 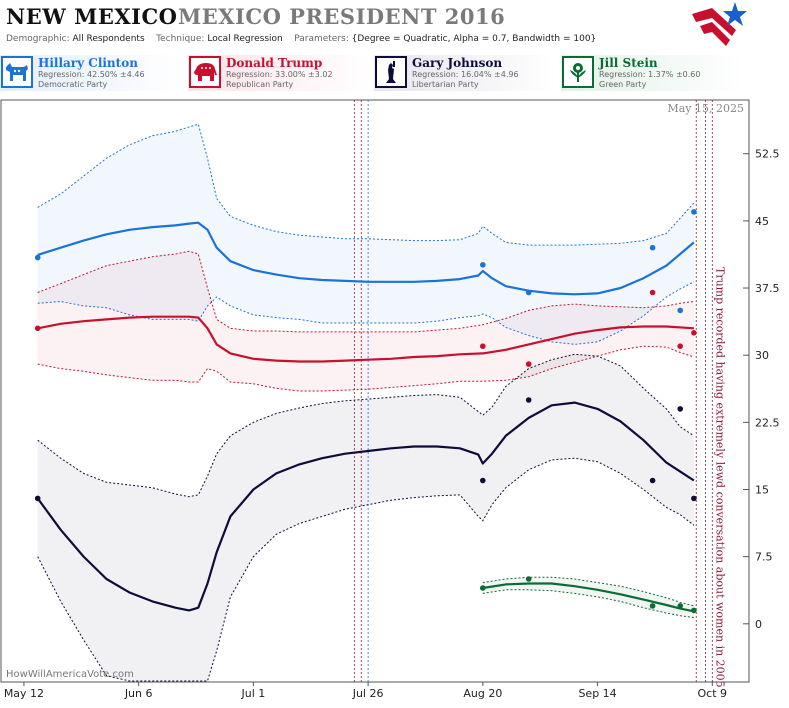 What do you see at coordinates (767, 288) in the screenshot?
I see `y-tick-label: 37.5` at bounding box center [767, 288].